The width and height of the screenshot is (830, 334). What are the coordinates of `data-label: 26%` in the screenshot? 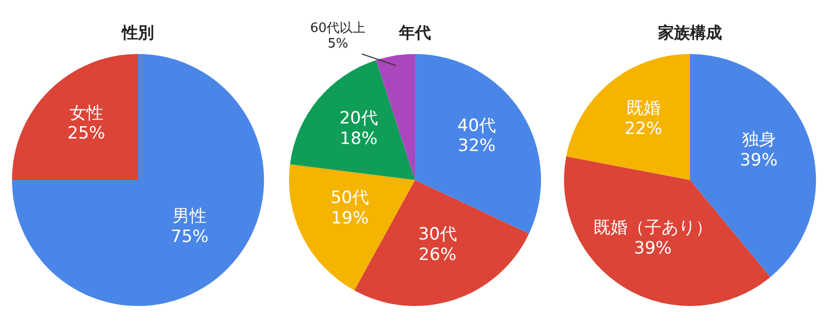 It's located at (437, 254).